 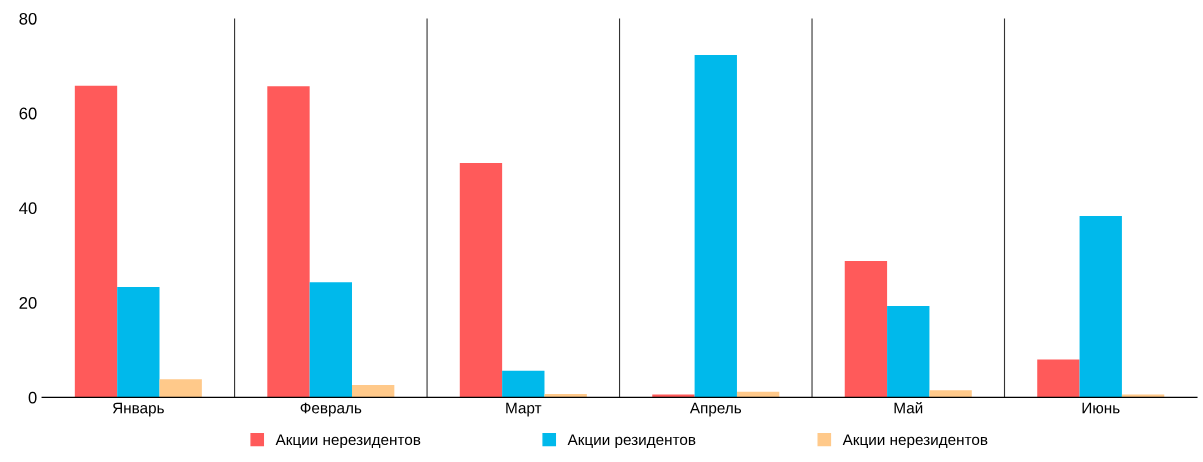 I want to click on y-tick-label: 40, so click(x=28, y=208).